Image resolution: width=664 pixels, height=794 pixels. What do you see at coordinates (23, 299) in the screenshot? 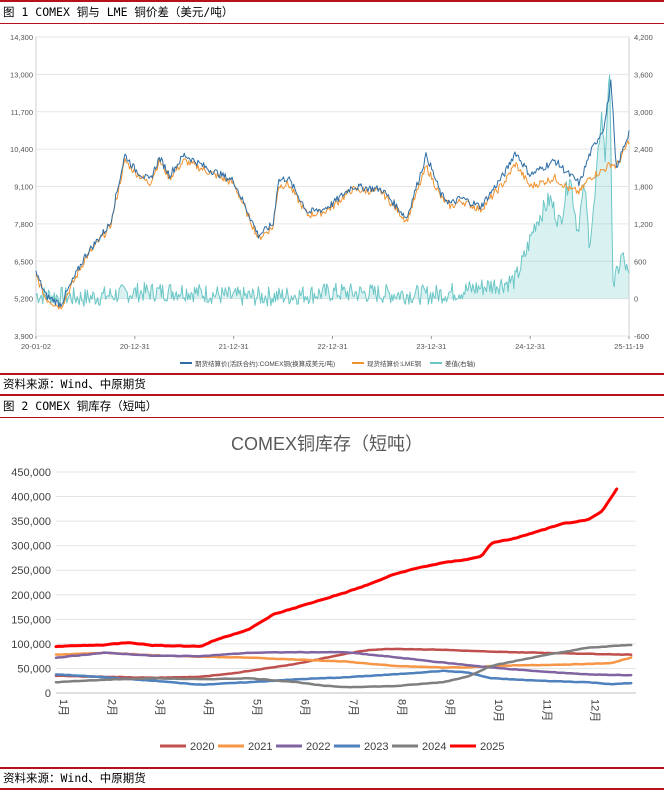
I see `left-tick-label: 5,200` at bounding box center [23, 299].